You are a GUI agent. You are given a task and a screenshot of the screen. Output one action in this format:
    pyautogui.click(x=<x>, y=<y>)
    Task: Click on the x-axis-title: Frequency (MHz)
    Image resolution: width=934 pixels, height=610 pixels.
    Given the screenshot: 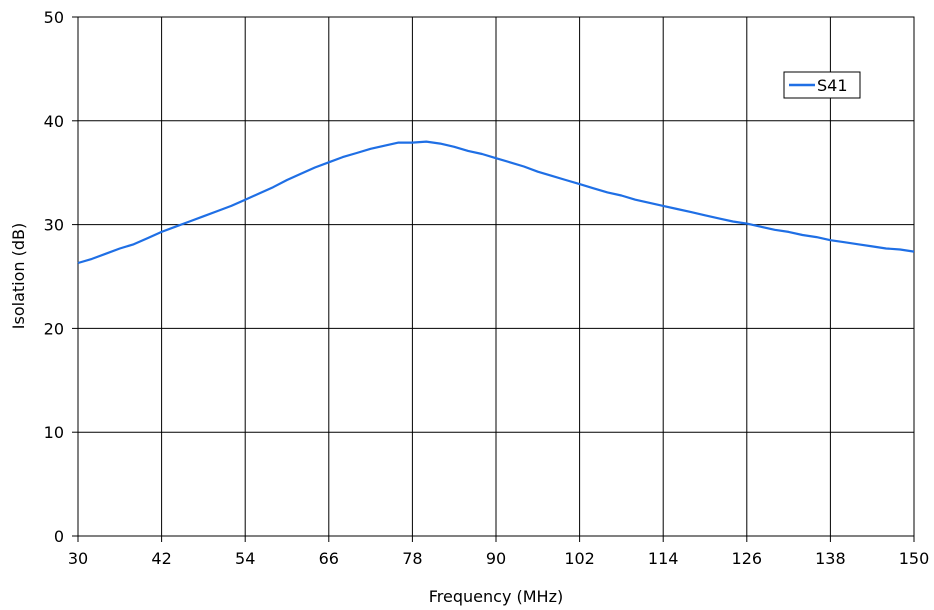 What is the action you would take?
    pyautogui.click(x=496, y=596)
    